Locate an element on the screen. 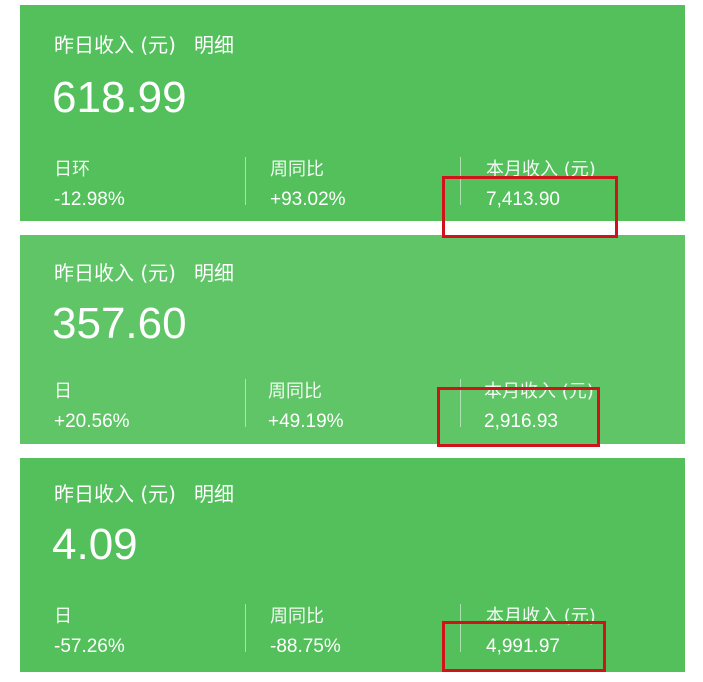  stat-value: +93.02% is located at coordinates (308, 199).